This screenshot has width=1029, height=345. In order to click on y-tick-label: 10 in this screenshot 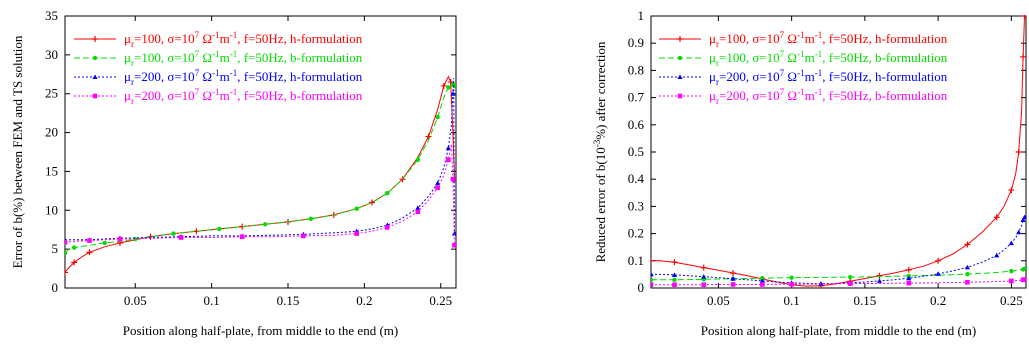, I will do `click(51, 209)`.